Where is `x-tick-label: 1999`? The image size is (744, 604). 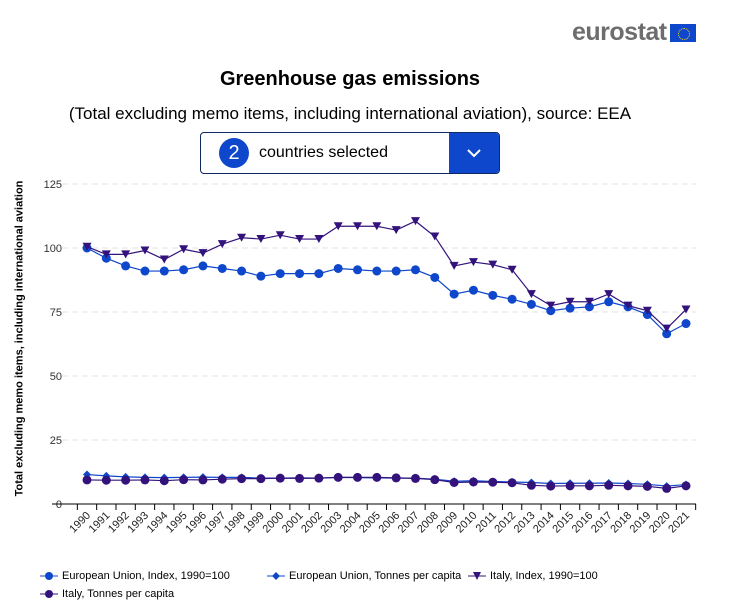 x-tick-label: 1999 is located at coordinates (254, 523).